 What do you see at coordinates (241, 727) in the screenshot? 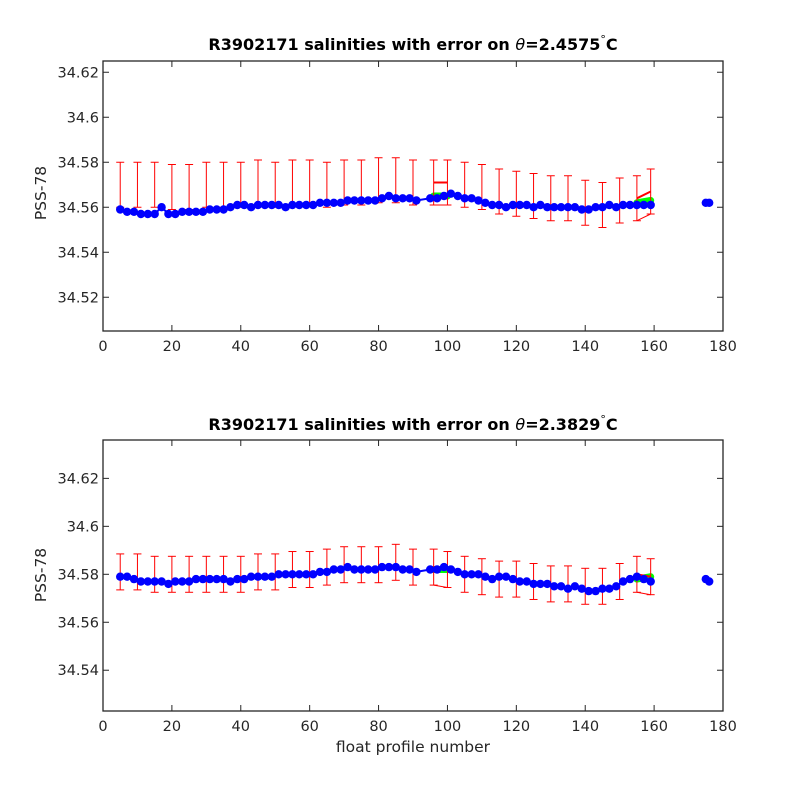
I see `x-tick-label: 40` at bounding box center [241, 727].